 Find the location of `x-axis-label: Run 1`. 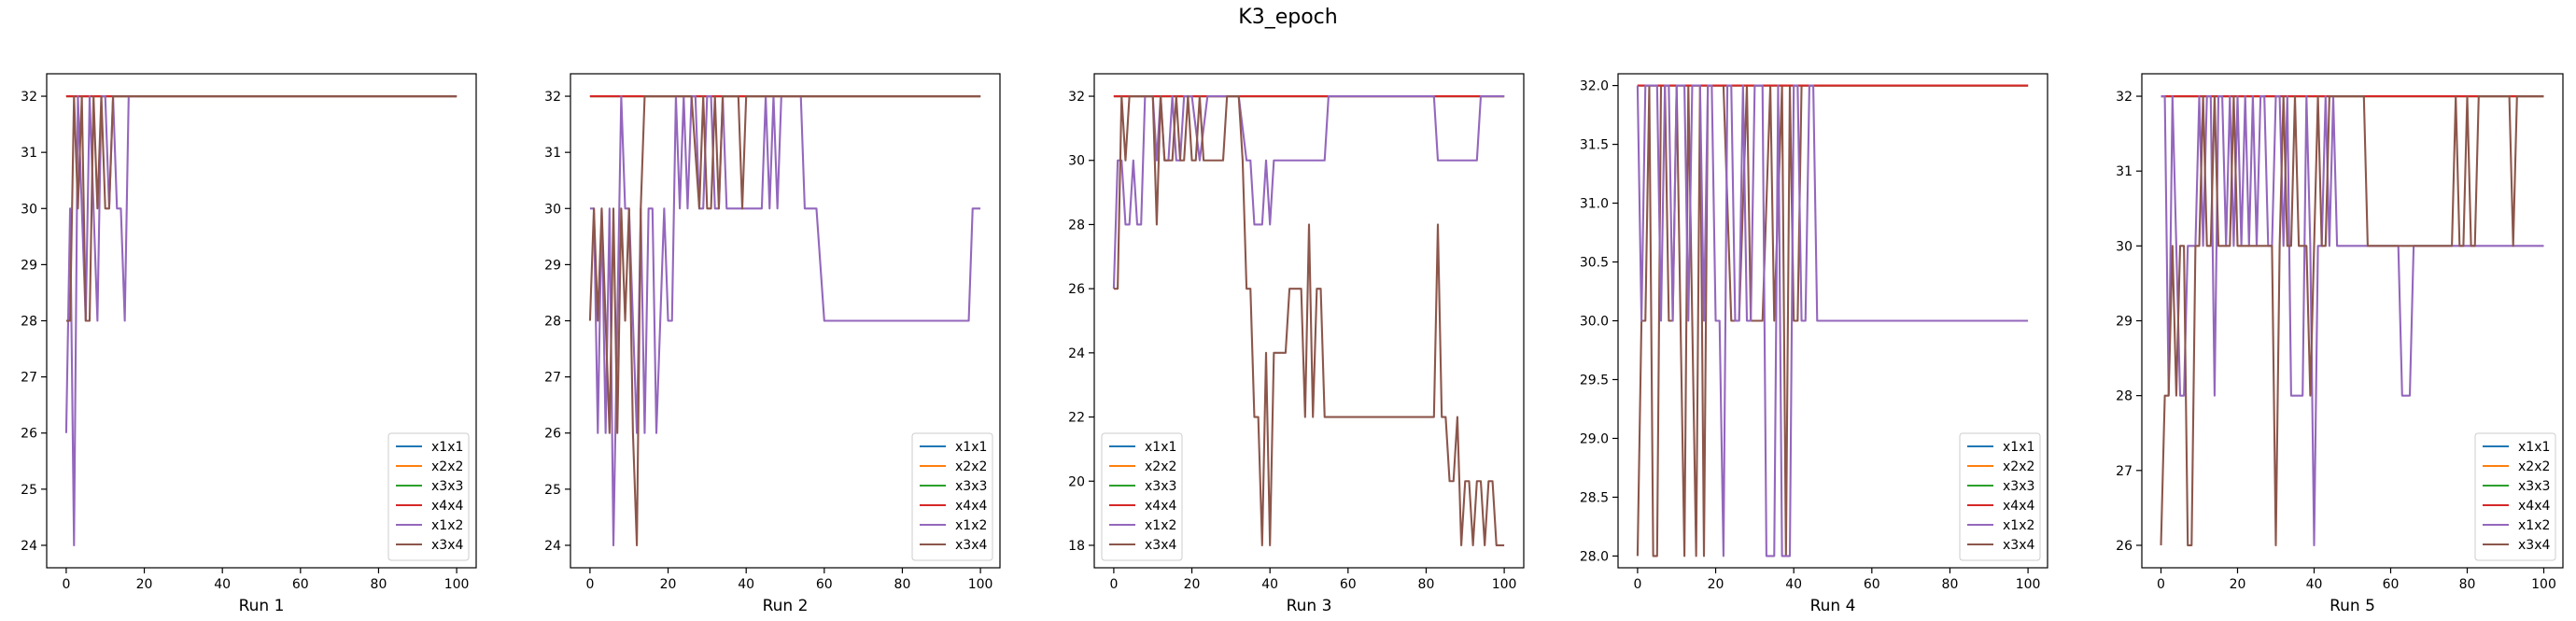

x-axis-label: Run 1 is located at coordinates (262, 606).